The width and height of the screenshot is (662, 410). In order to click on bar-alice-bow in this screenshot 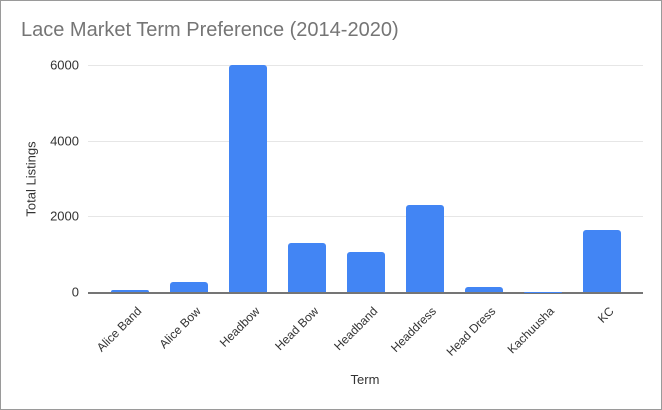, I will do `click(188, 286)`.